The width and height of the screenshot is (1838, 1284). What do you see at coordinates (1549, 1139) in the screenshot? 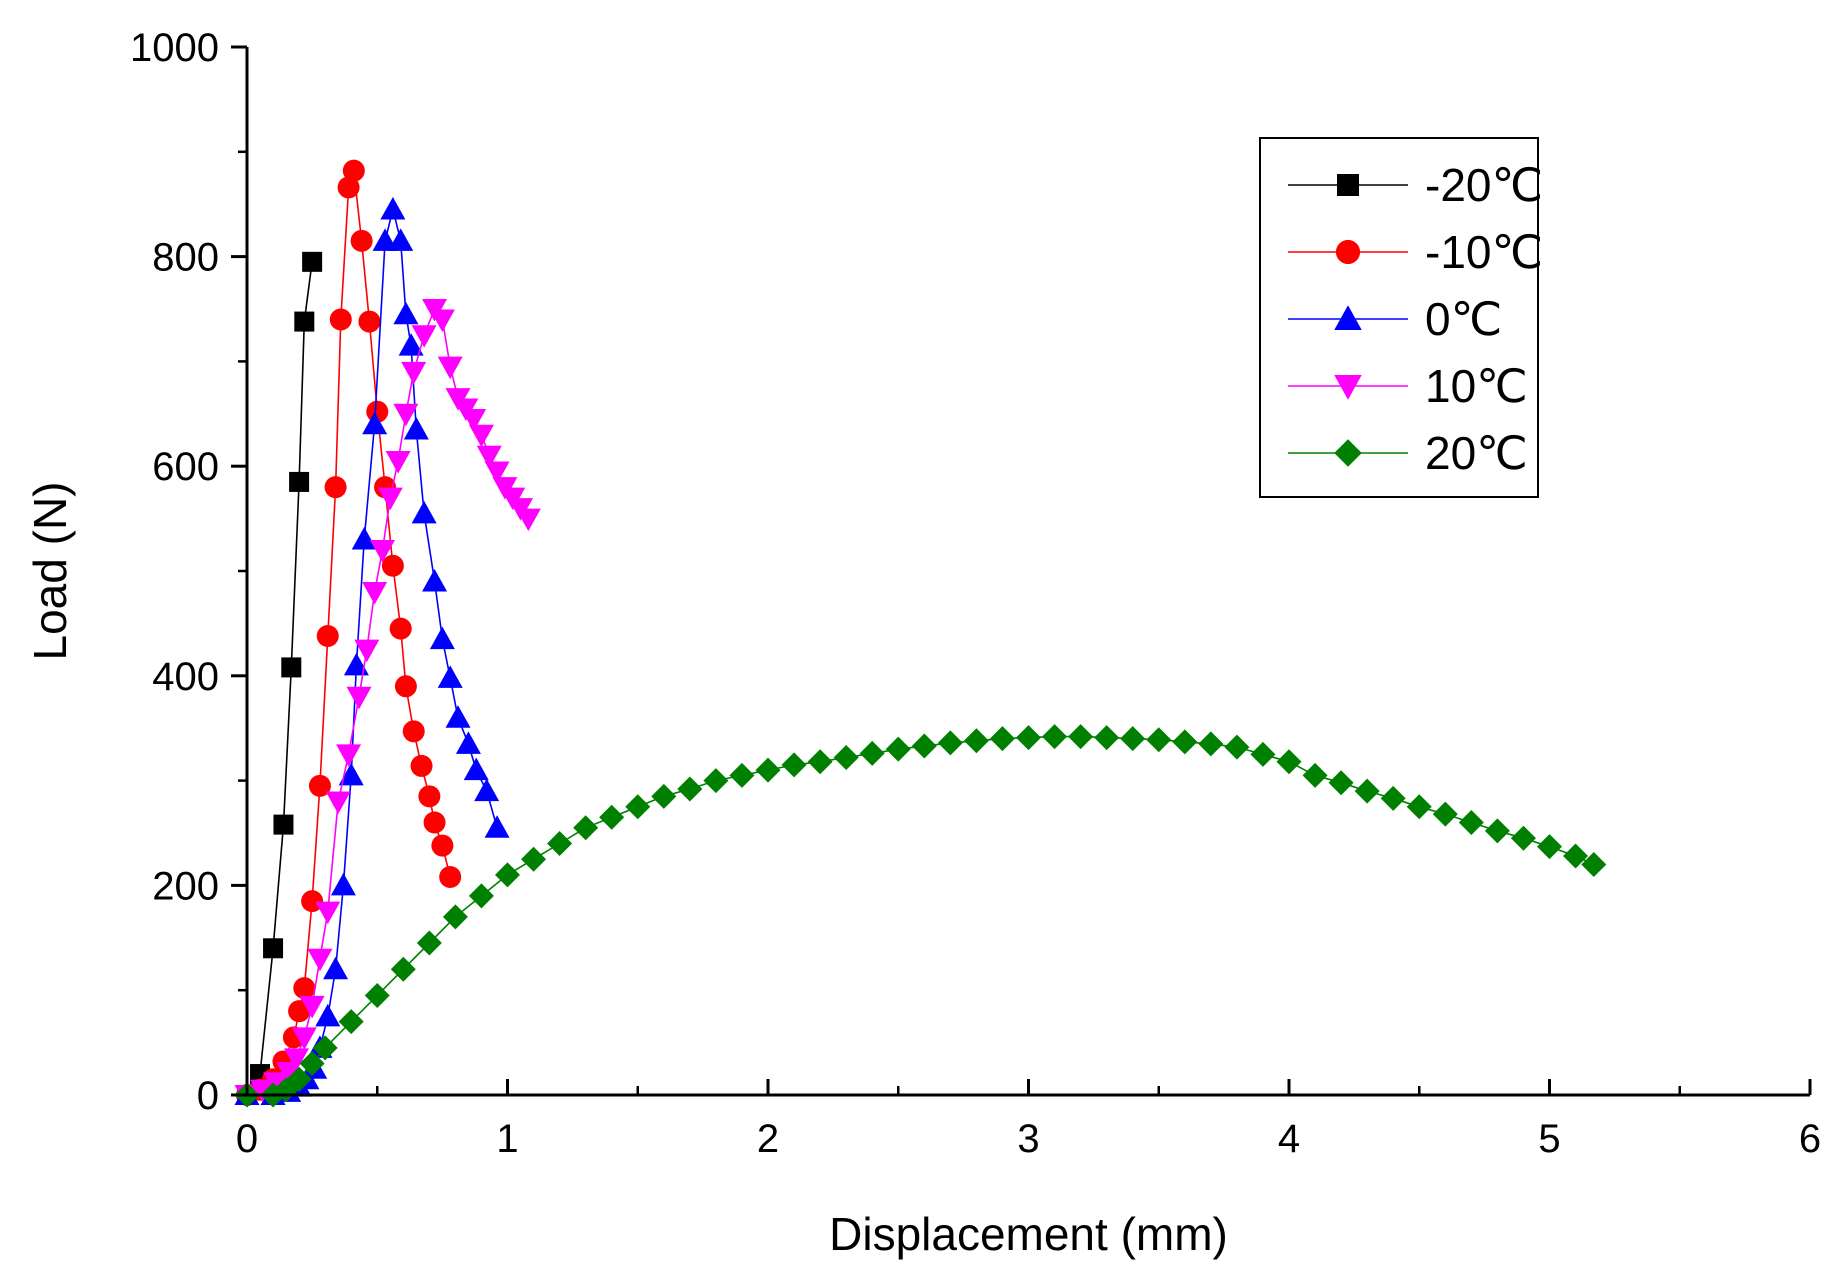
I see `x-tick-label: 5` at bounding box center [1549, 1139].